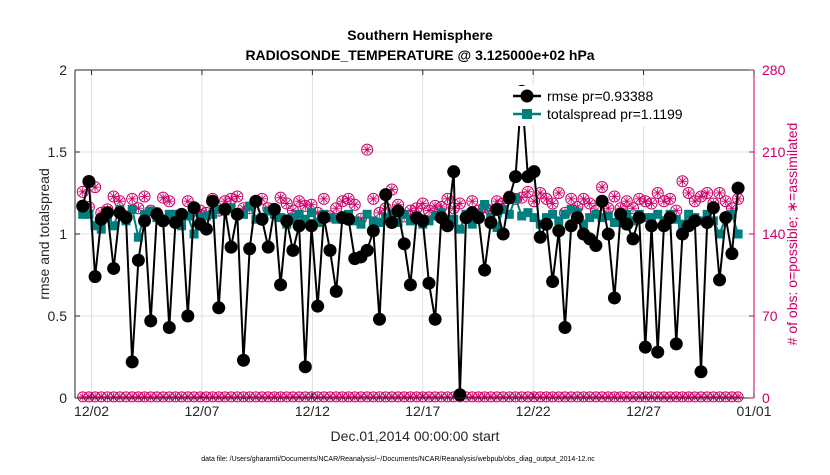 The image size is (830, 475). I want to click on obs-top-74-assimilated-star-ray, so click(540, 193).